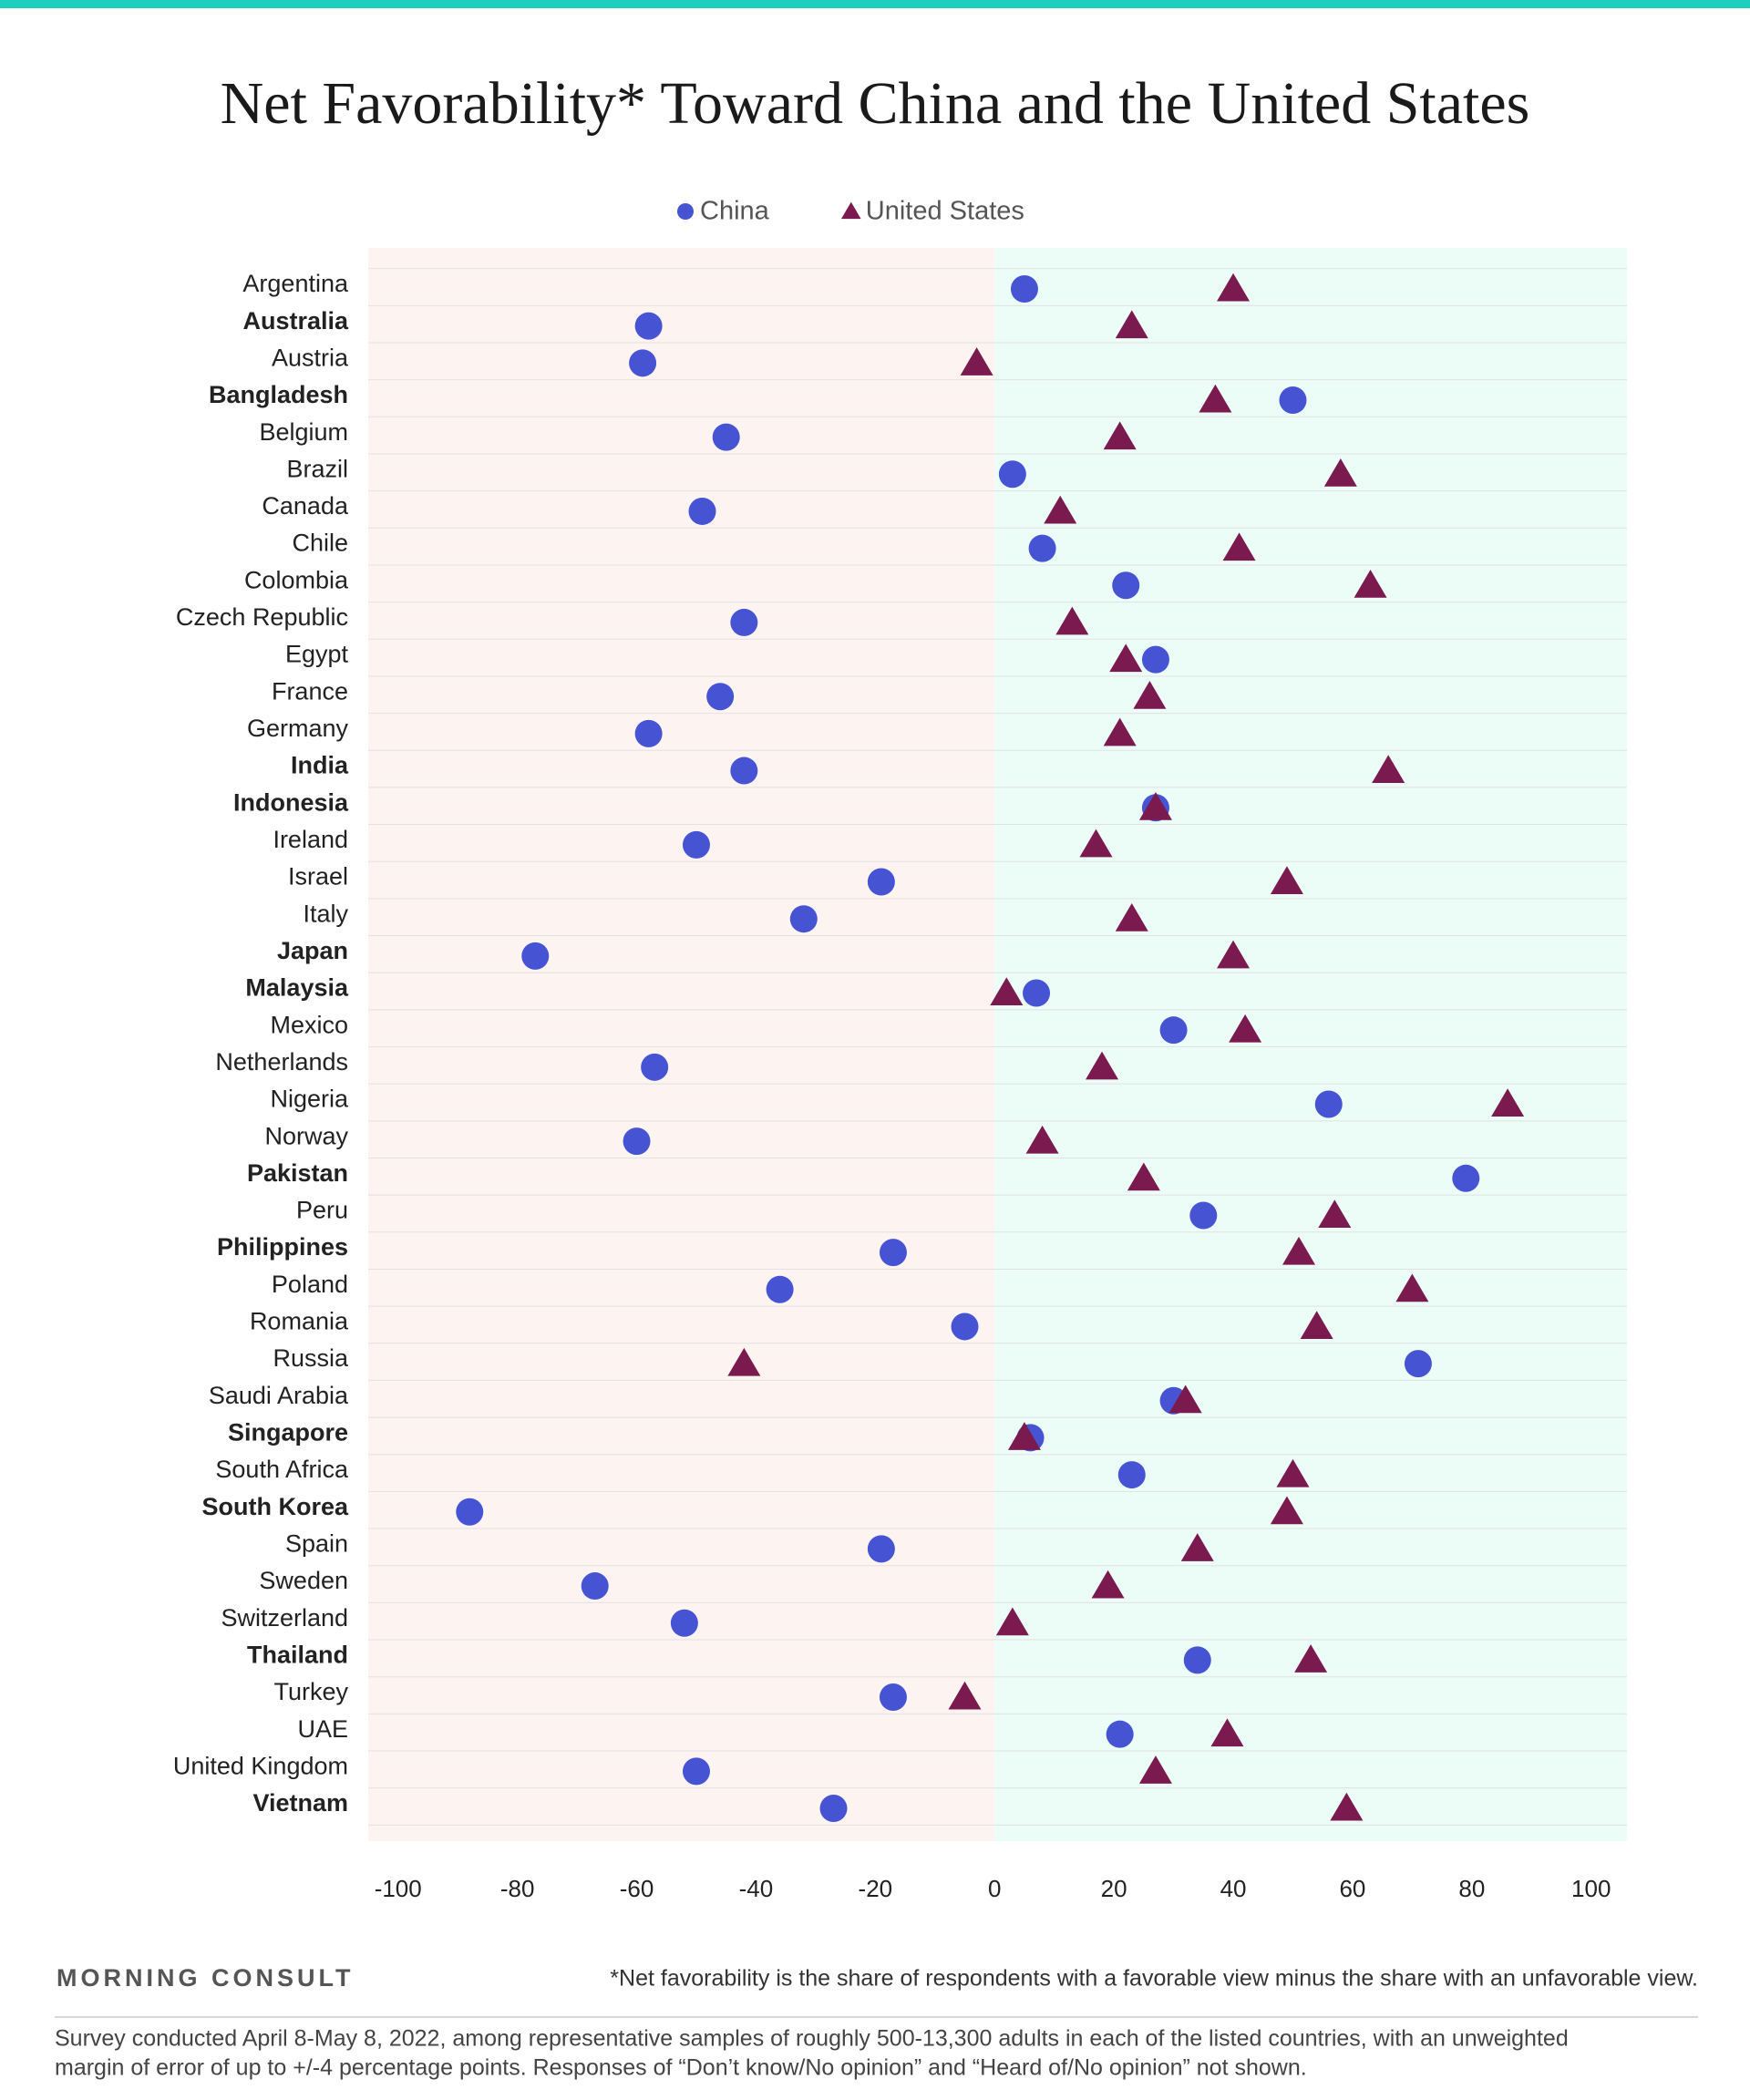 This screenshot has height=2100, width=1750. What do you see at coordinates (311, 1358) in the screenshot?
I see `y-tick-label: Russia` at bounding box center [311, 1358].